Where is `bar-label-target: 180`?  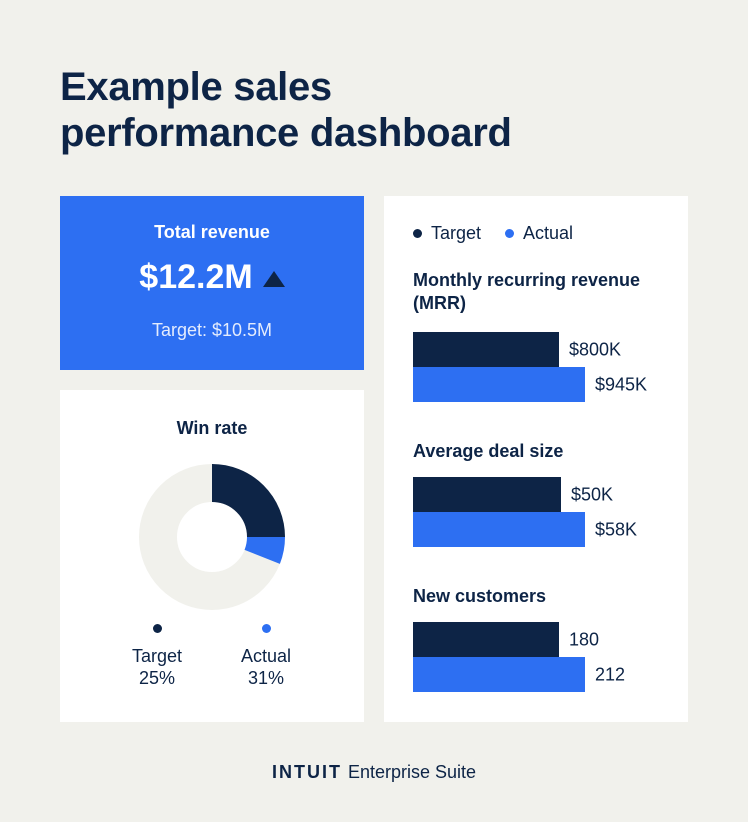
bar-label-target: 180 is located at coordinates (584, 640).